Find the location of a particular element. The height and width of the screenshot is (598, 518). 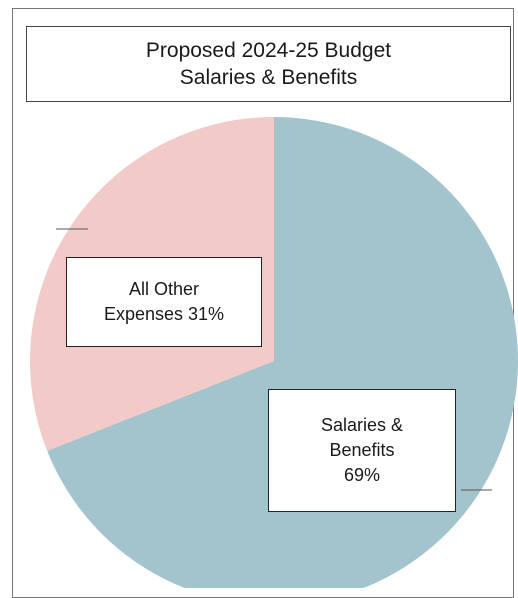

label-salaries-line-3: 69% is located at coordinates (362, 475).